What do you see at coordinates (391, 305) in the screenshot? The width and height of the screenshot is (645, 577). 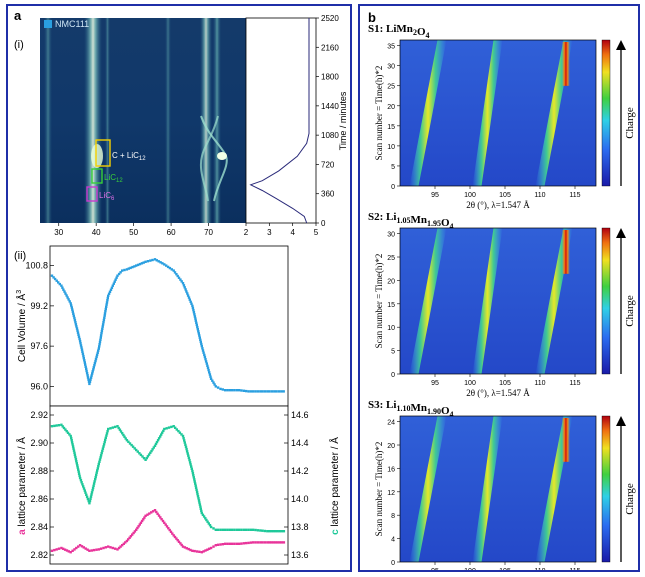 I see `y-tick-label: 15` at bounding box center [391, 305].